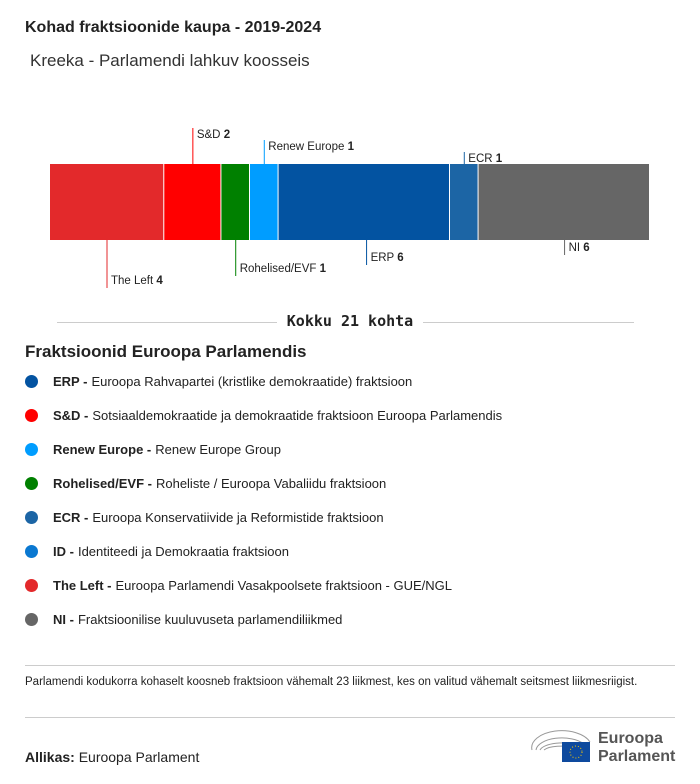 This screenshot has height=784, width=700. Describe the element at coordinates (70, 381) in the screenshot. I see `legend-abbr: ERP -` at that location.